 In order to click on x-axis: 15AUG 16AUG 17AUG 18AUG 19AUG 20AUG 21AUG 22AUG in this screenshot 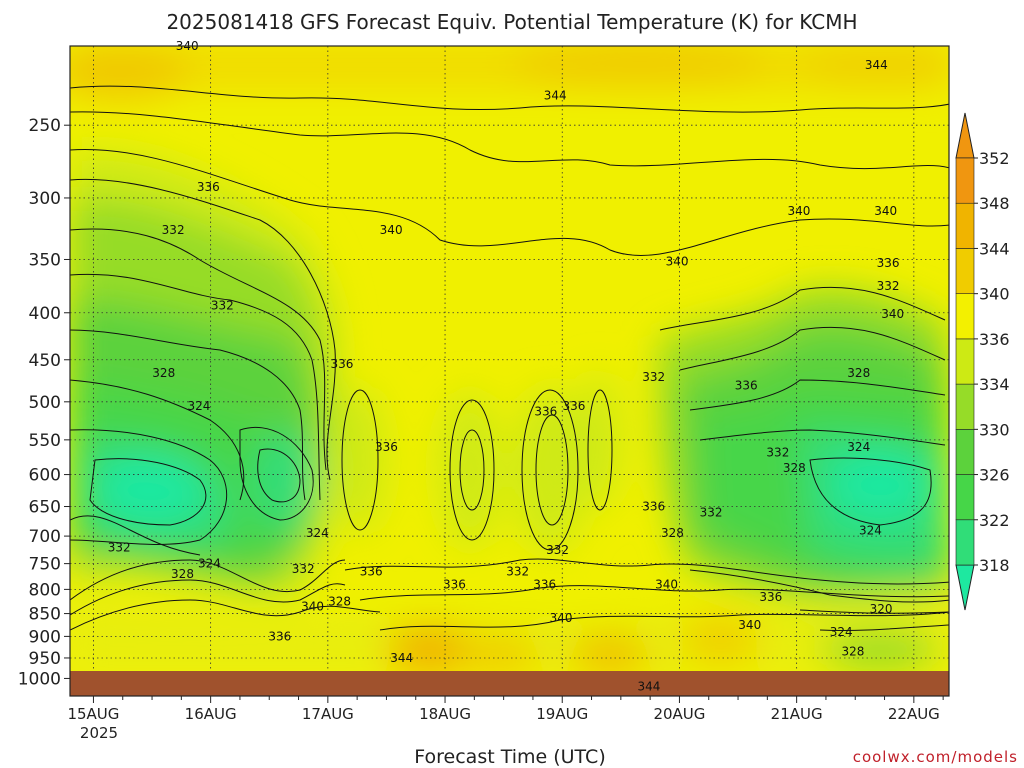, I will do `click(505, 709)`.